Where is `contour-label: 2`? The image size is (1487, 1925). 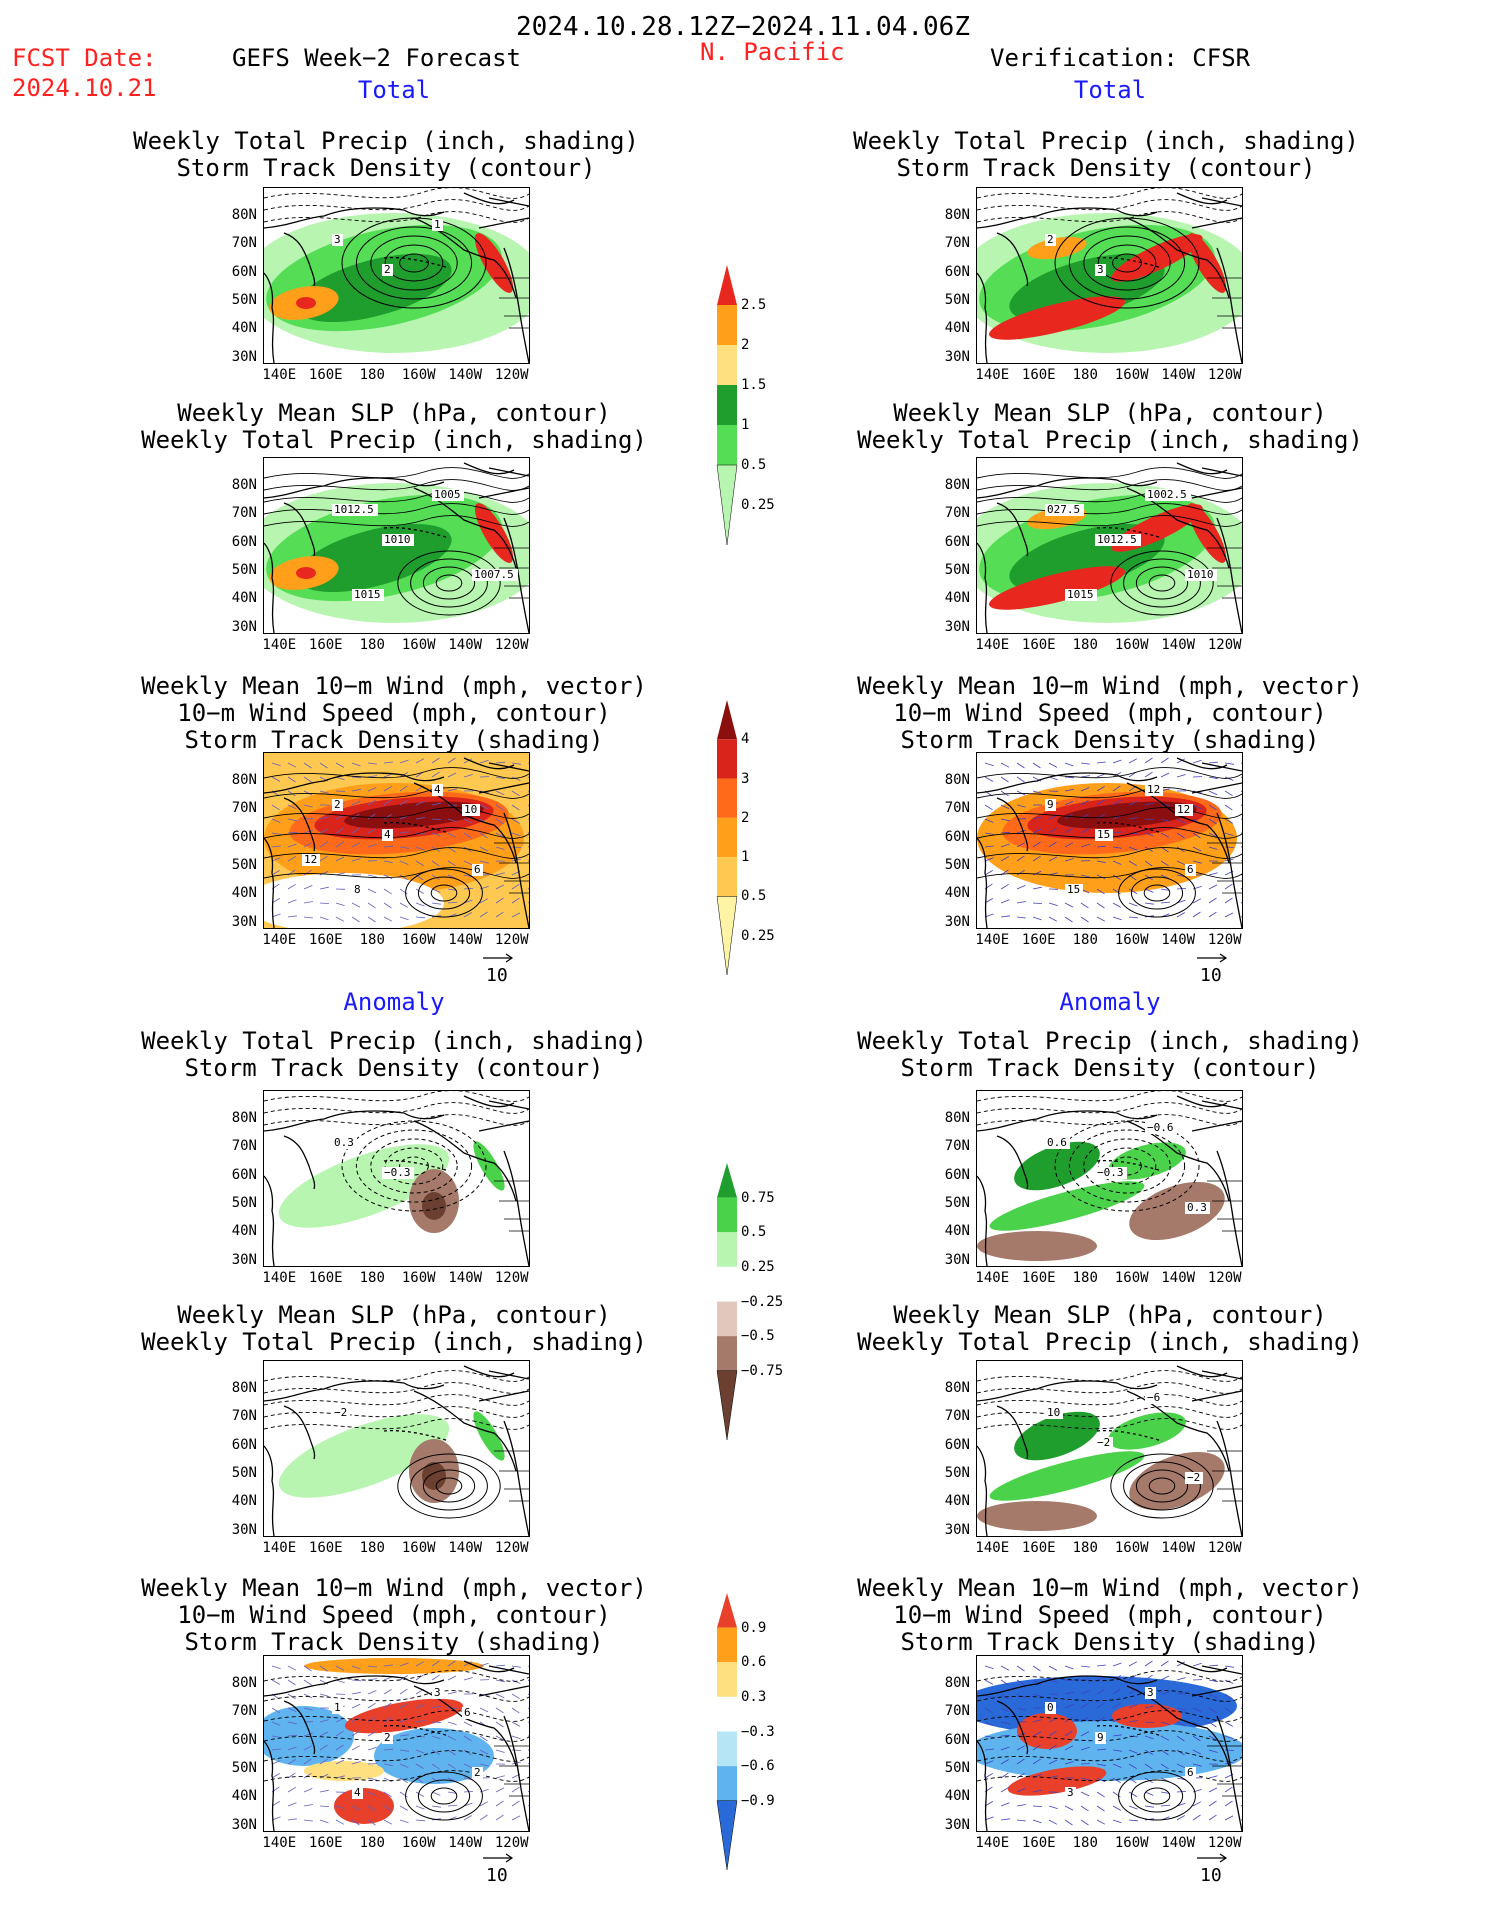 contour-label: 2 is located at coordinates (337, 804).